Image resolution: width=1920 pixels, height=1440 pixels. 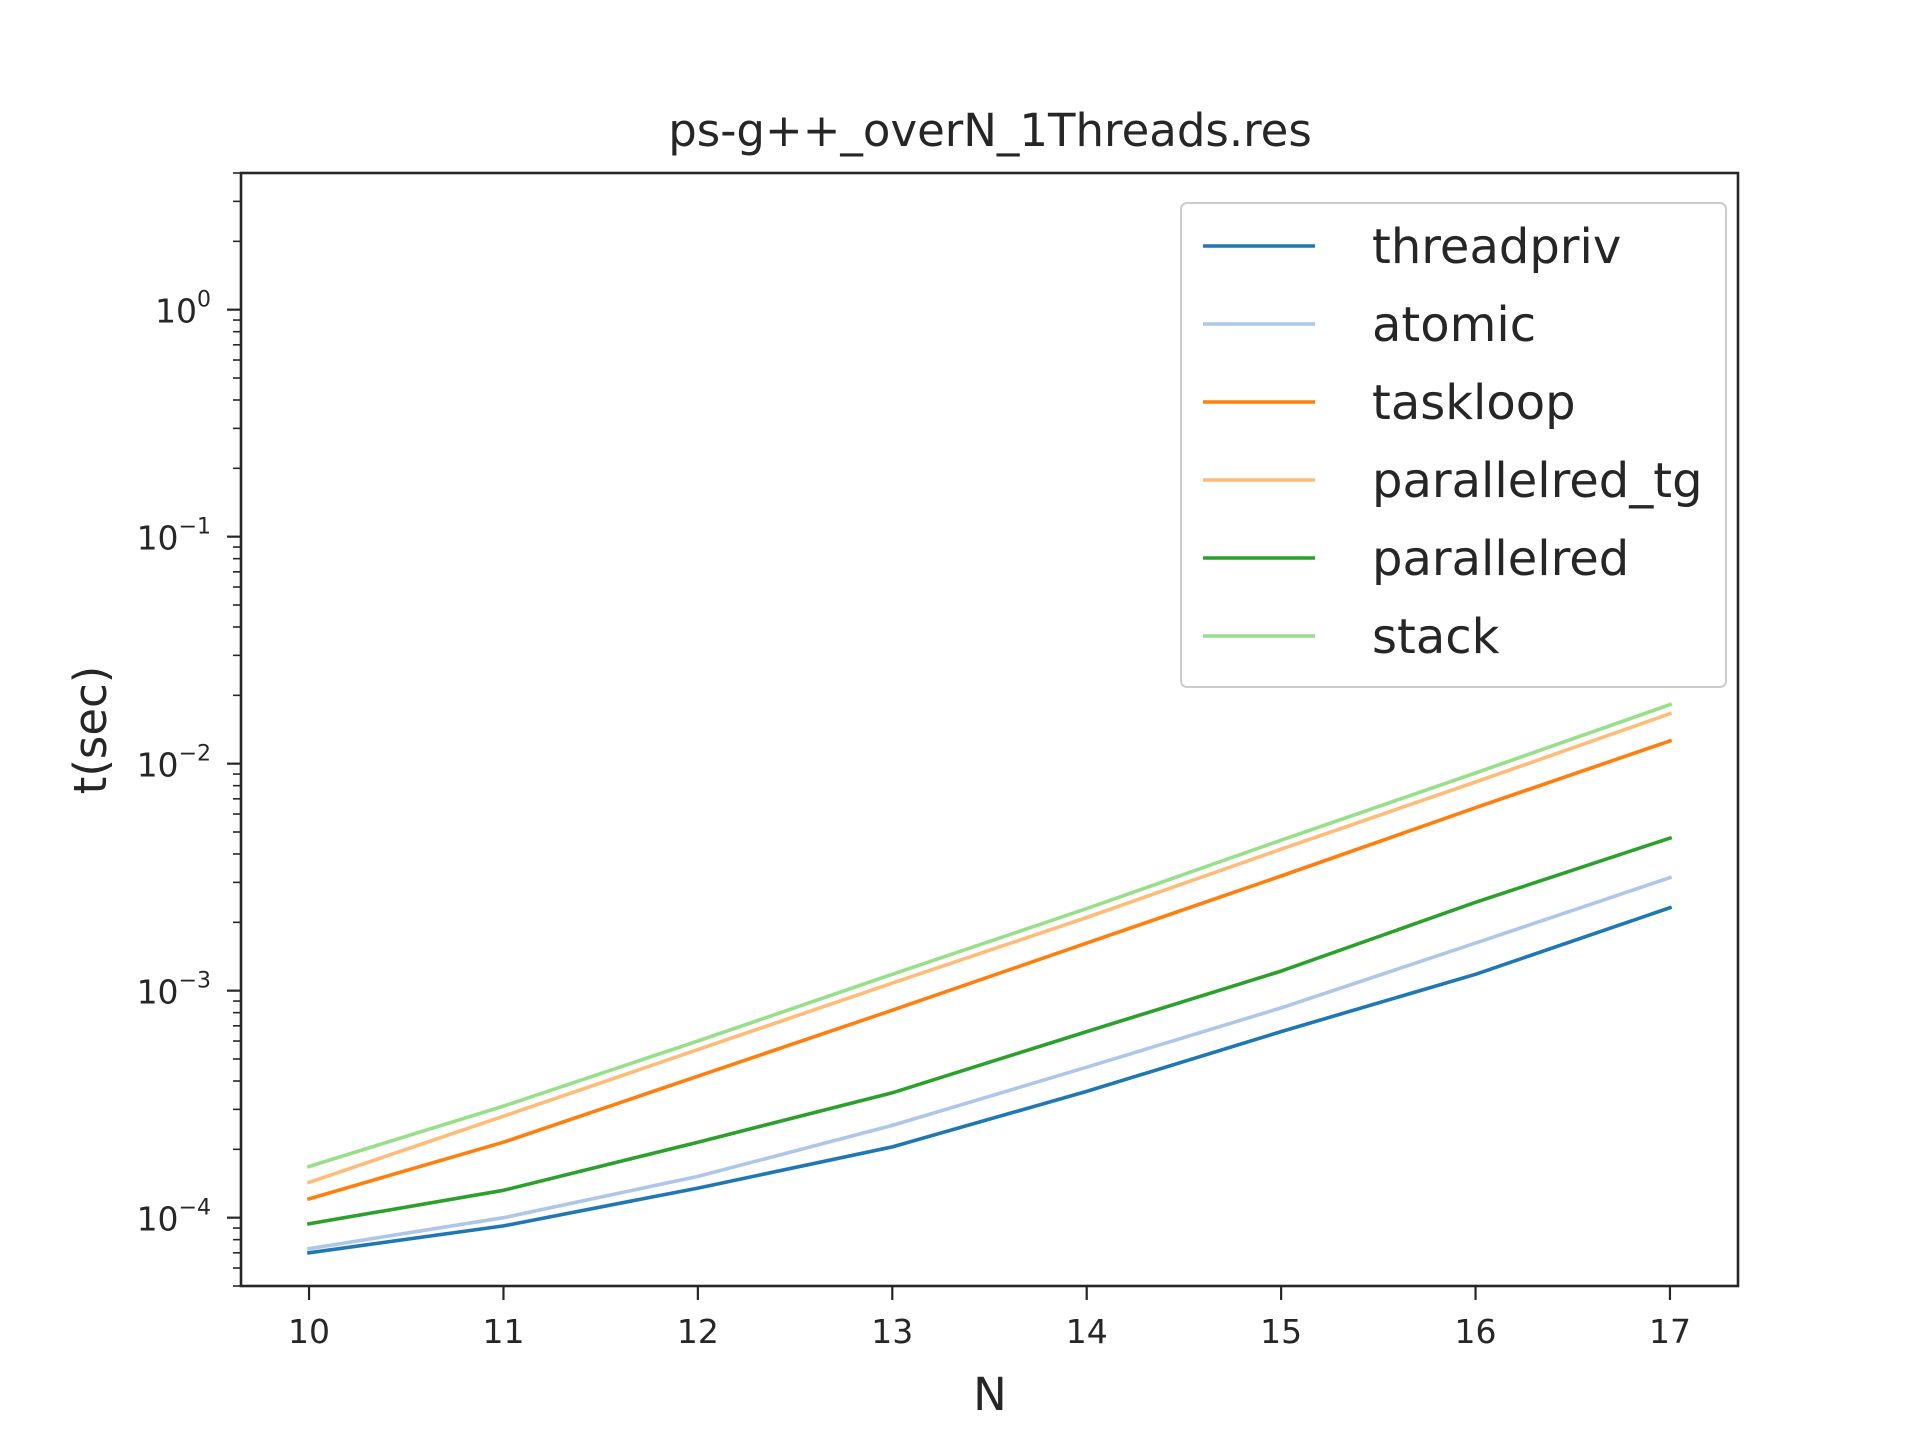 I want to click on y-tick-exponent: 0, so click(x=204, y=300).